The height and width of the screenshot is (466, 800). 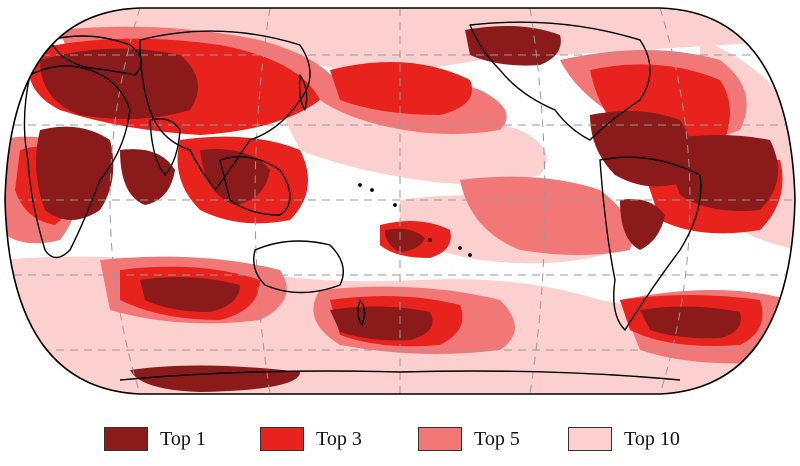 I want to click on legend-item-top1: Top 1, so click(x=155, y=439).